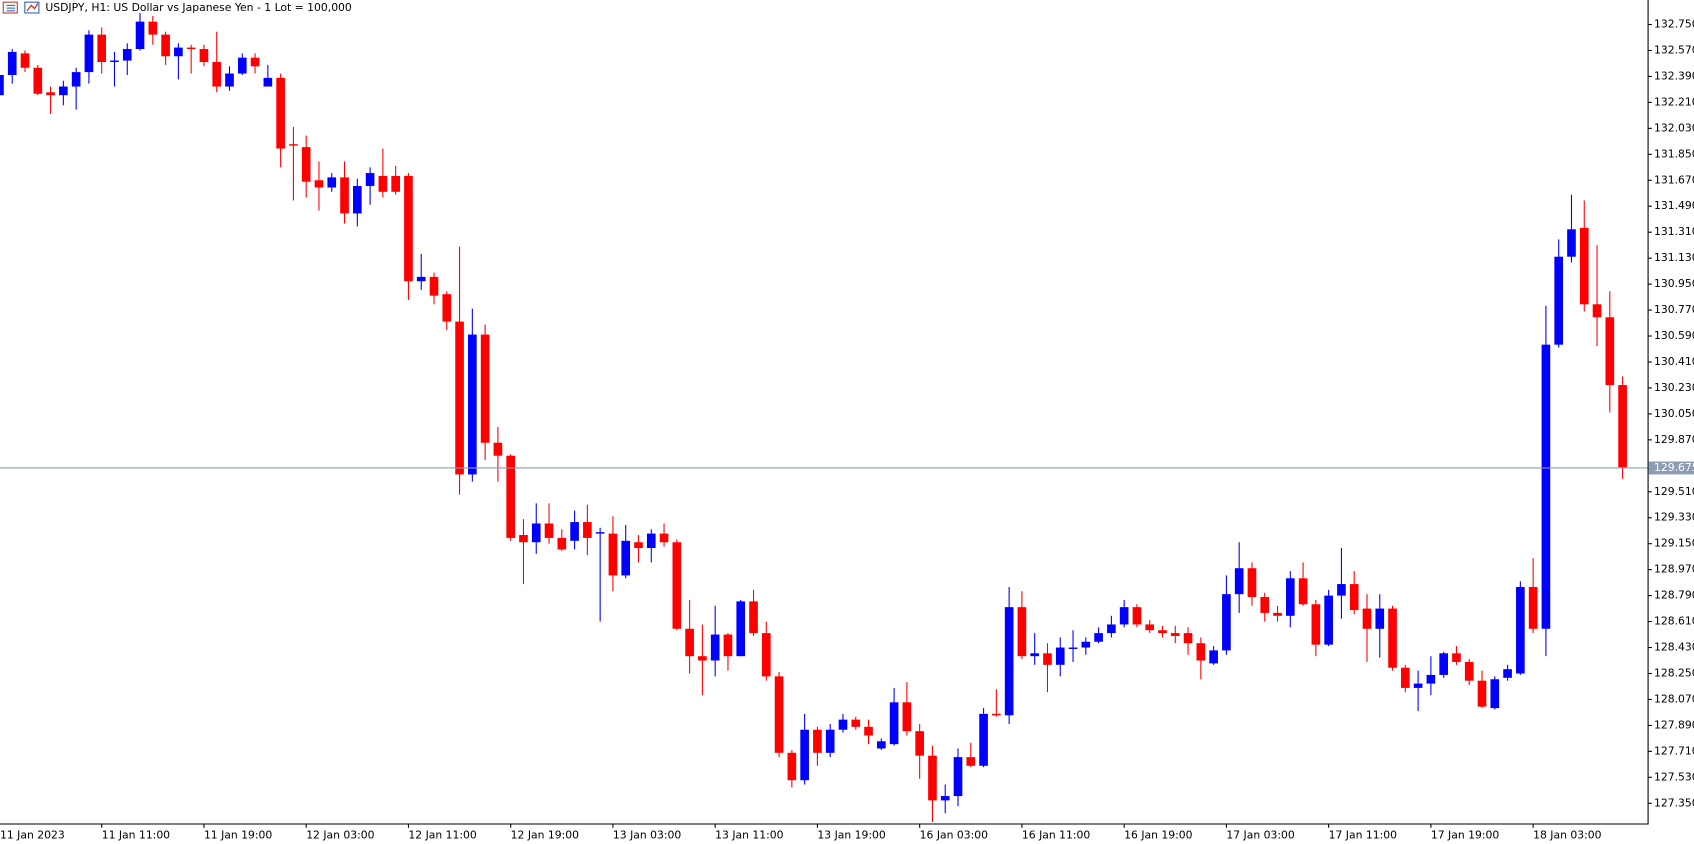 This screenshot has height=844, width=1694. I want to click on toolbar-icons, so click(21, 7).